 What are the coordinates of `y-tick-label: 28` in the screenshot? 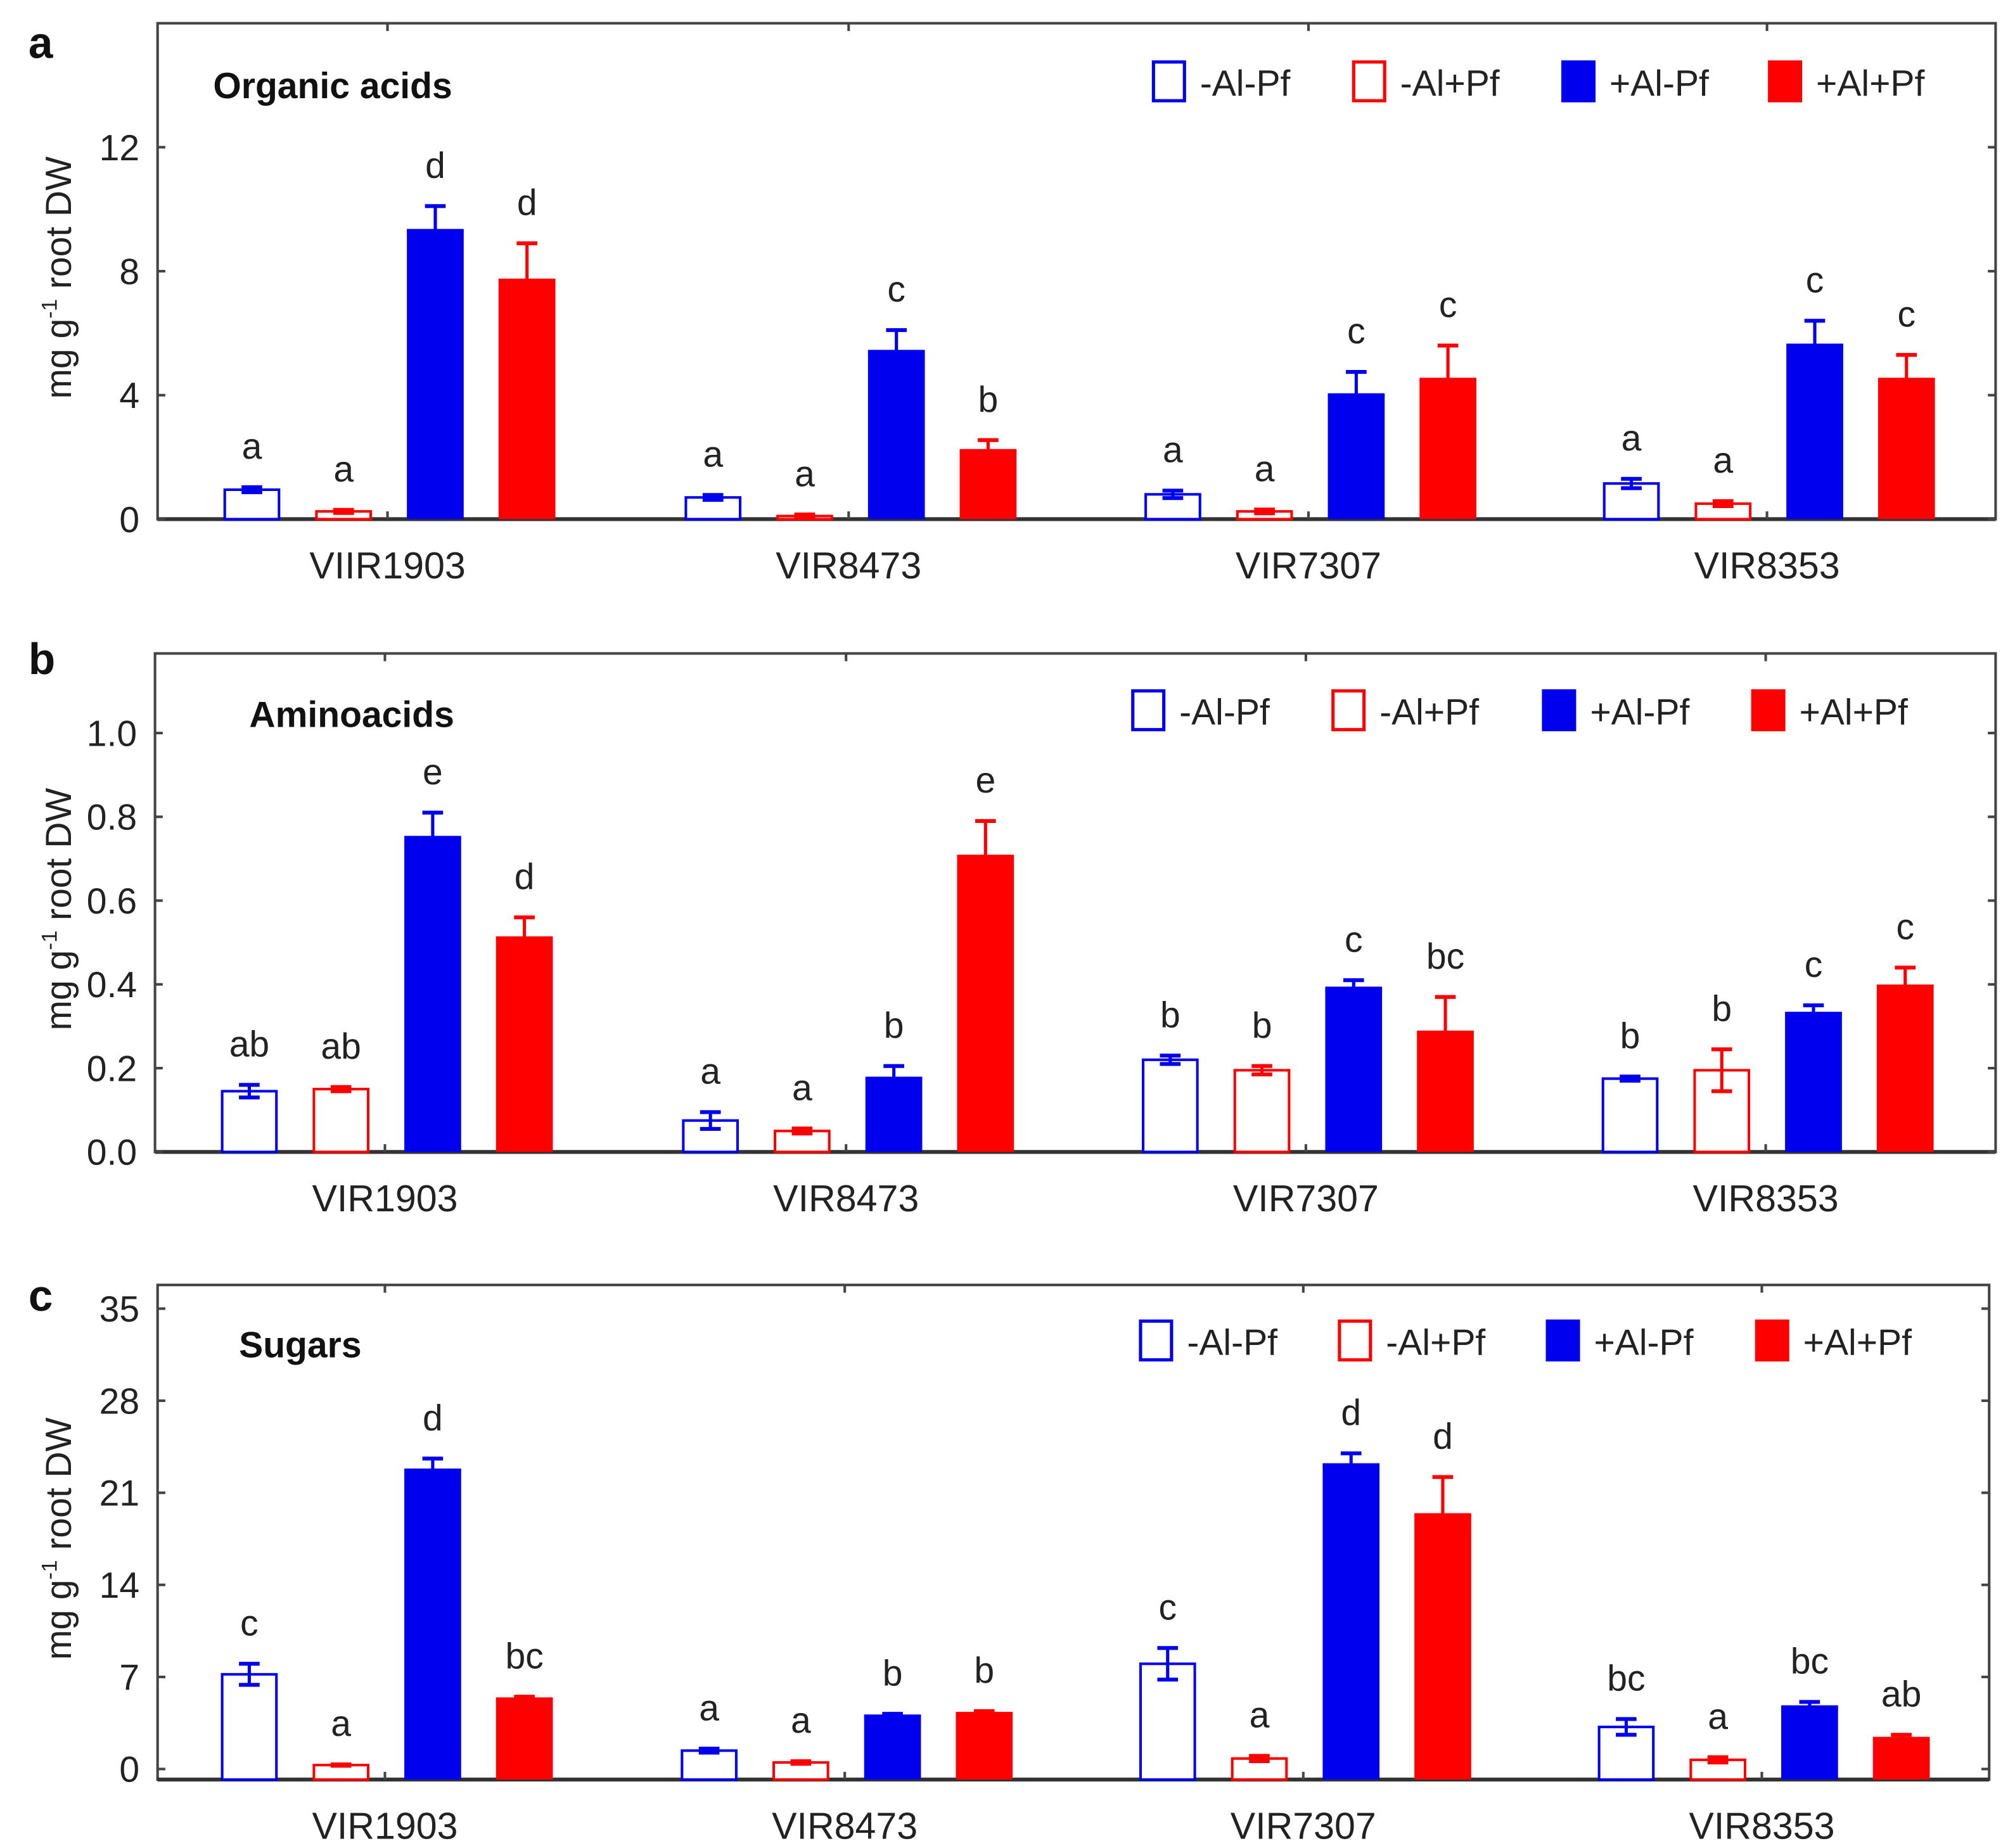 It's located at (119, 1401).